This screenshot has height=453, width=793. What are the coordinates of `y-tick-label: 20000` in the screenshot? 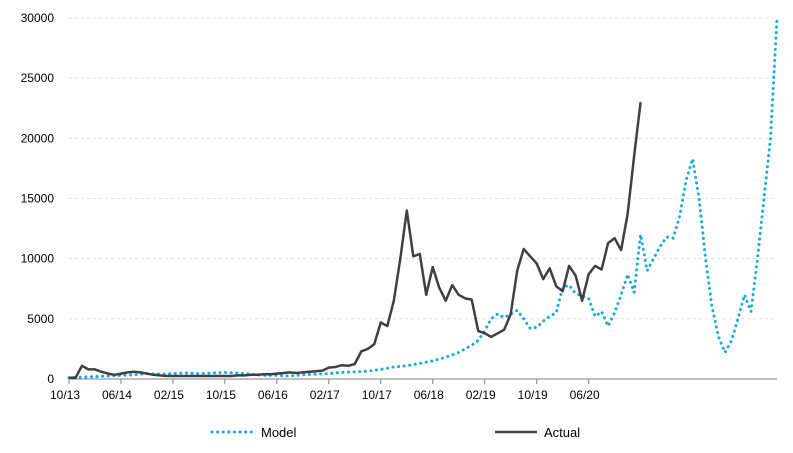 It's located at (38, 138).